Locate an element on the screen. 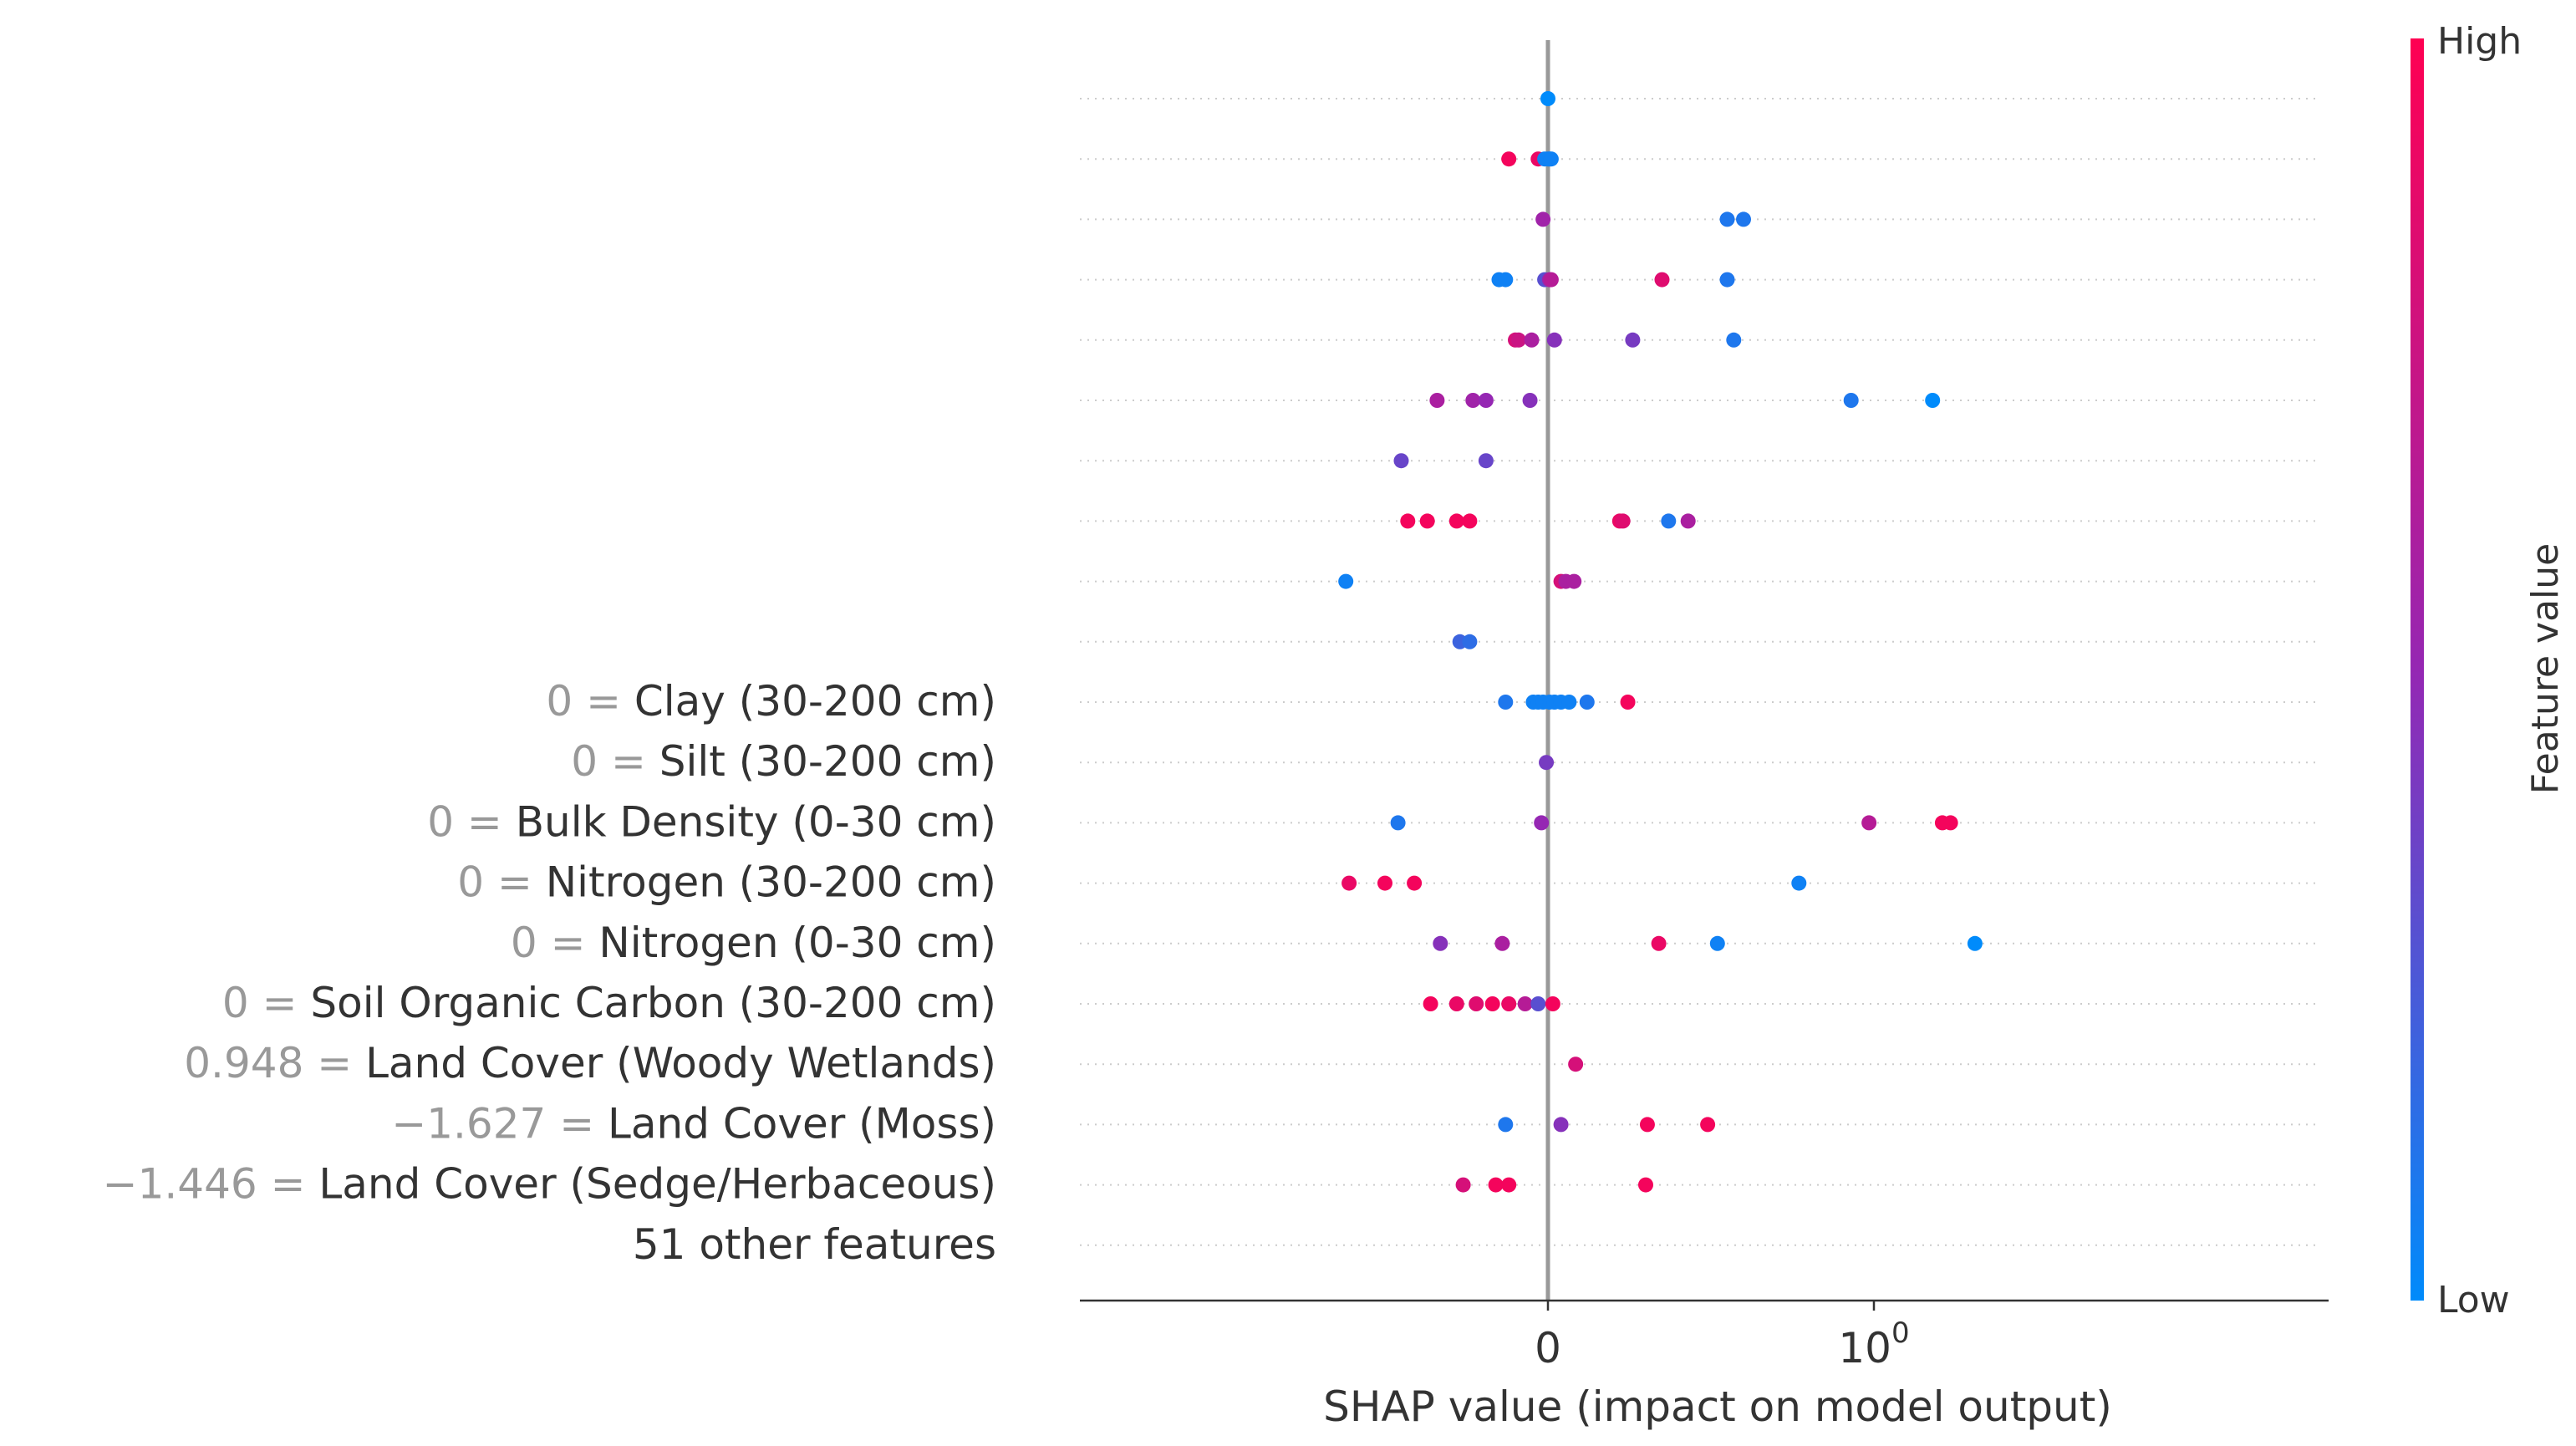  feature-label: 0 = Bulk Density (0-30 cm) is located at coordinates (711, 821).